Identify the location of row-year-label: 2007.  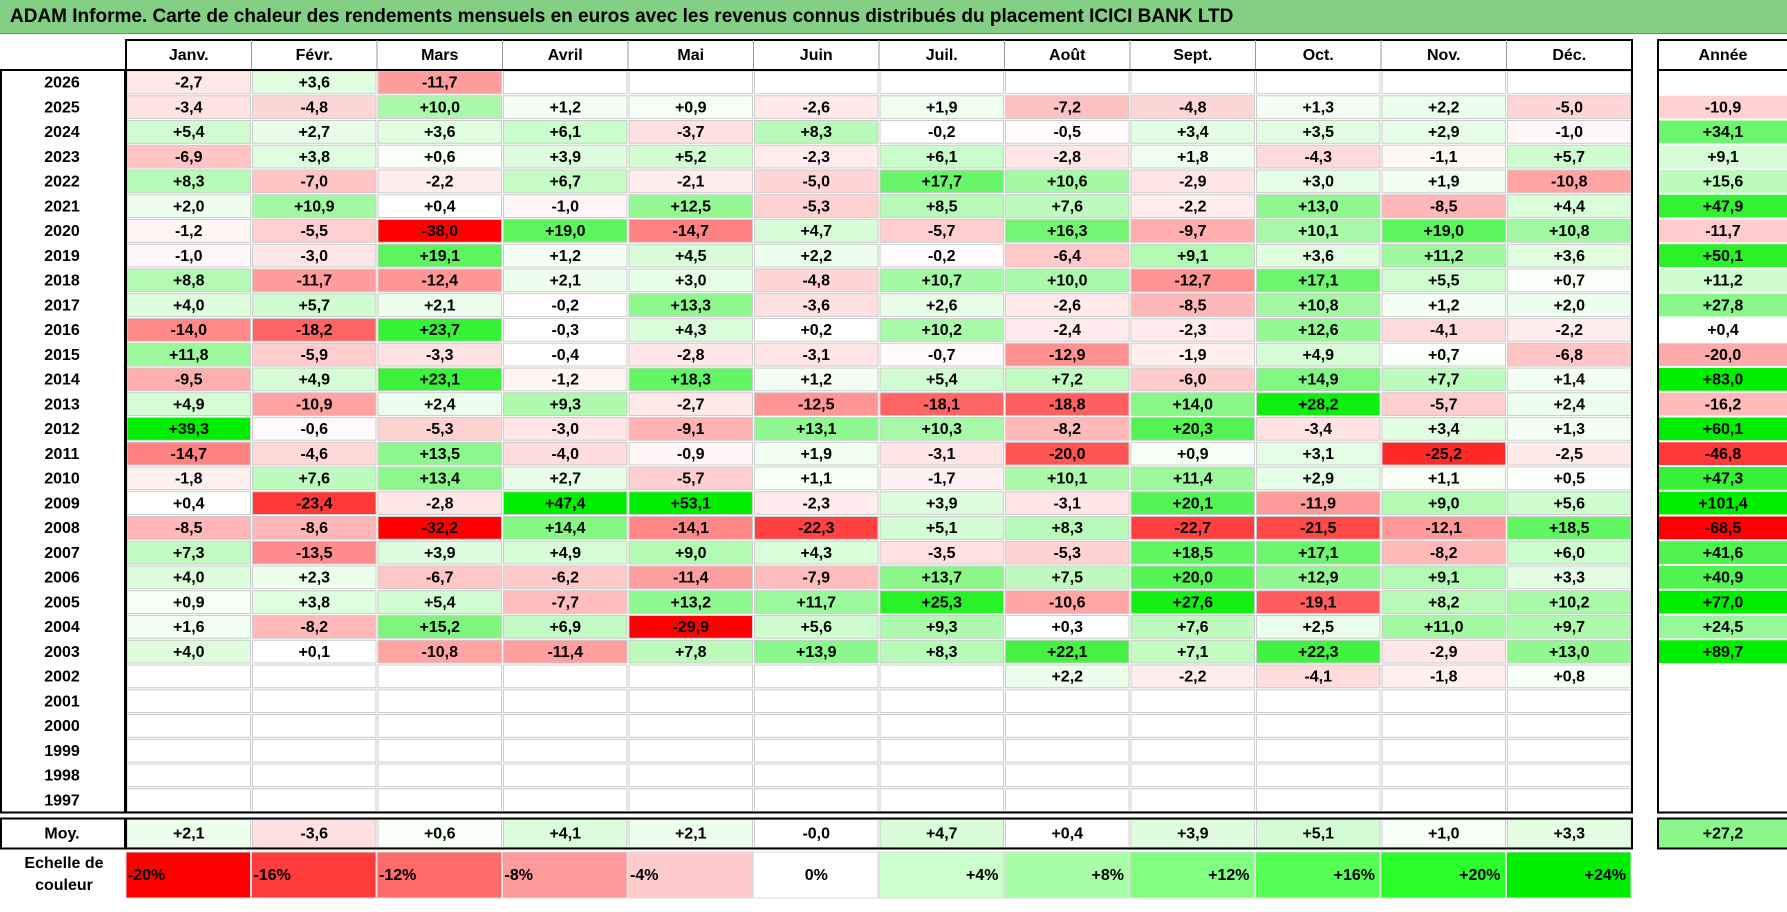
(62, 553).